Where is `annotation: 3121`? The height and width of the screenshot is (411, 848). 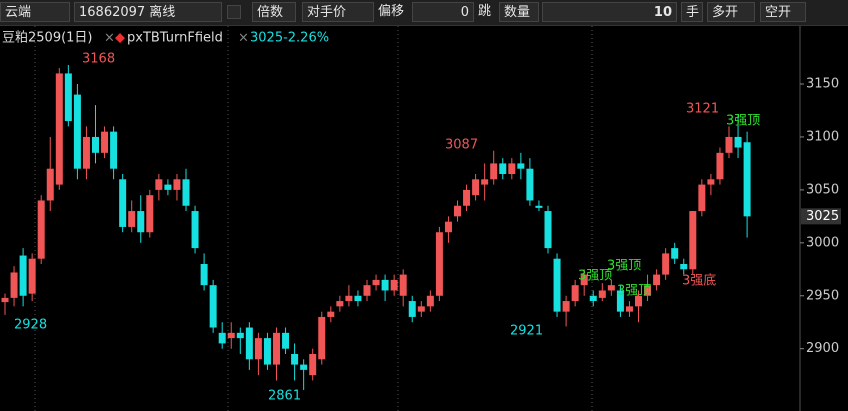
annotation: 3121 is located at coordinates (702, 109).